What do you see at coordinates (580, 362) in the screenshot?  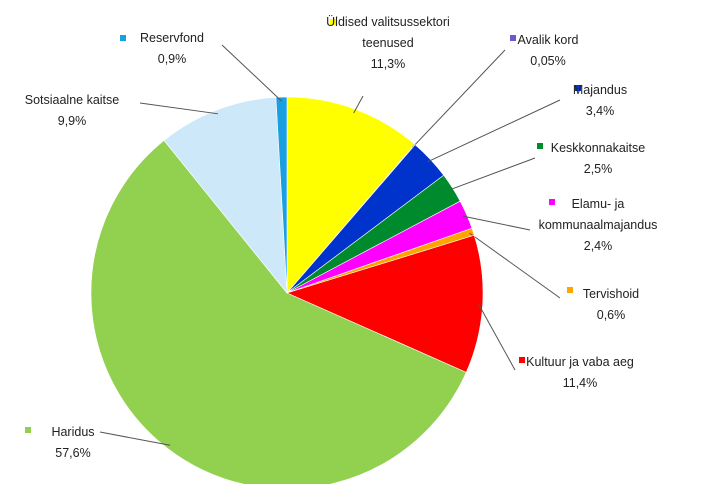 I see `category-label: Kultuur ja vaba aeg` at bounding box center [580, 362].